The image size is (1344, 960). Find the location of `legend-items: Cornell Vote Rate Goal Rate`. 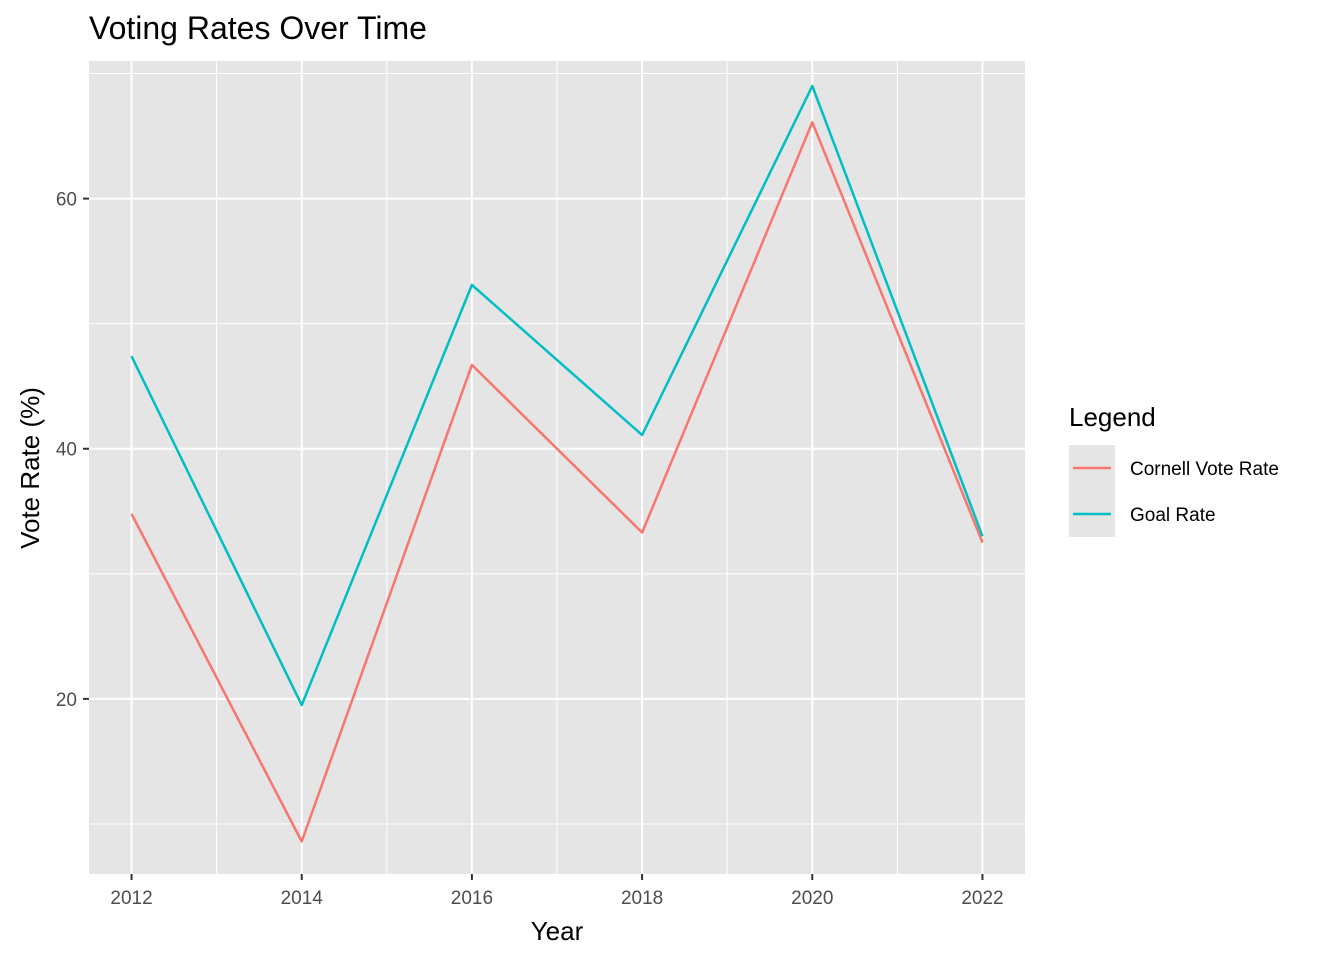

legend-items: Cornell Vote Rate Goal Rate is located at coordinates (1174, 491).